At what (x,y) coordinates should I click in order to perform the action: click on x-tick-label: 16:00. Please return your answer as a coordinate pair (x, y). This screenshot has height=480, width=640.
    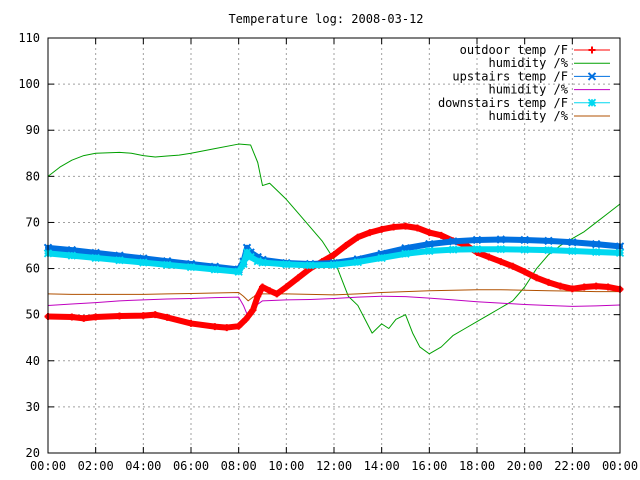
    Looking at the image, I should click on (429, 466).